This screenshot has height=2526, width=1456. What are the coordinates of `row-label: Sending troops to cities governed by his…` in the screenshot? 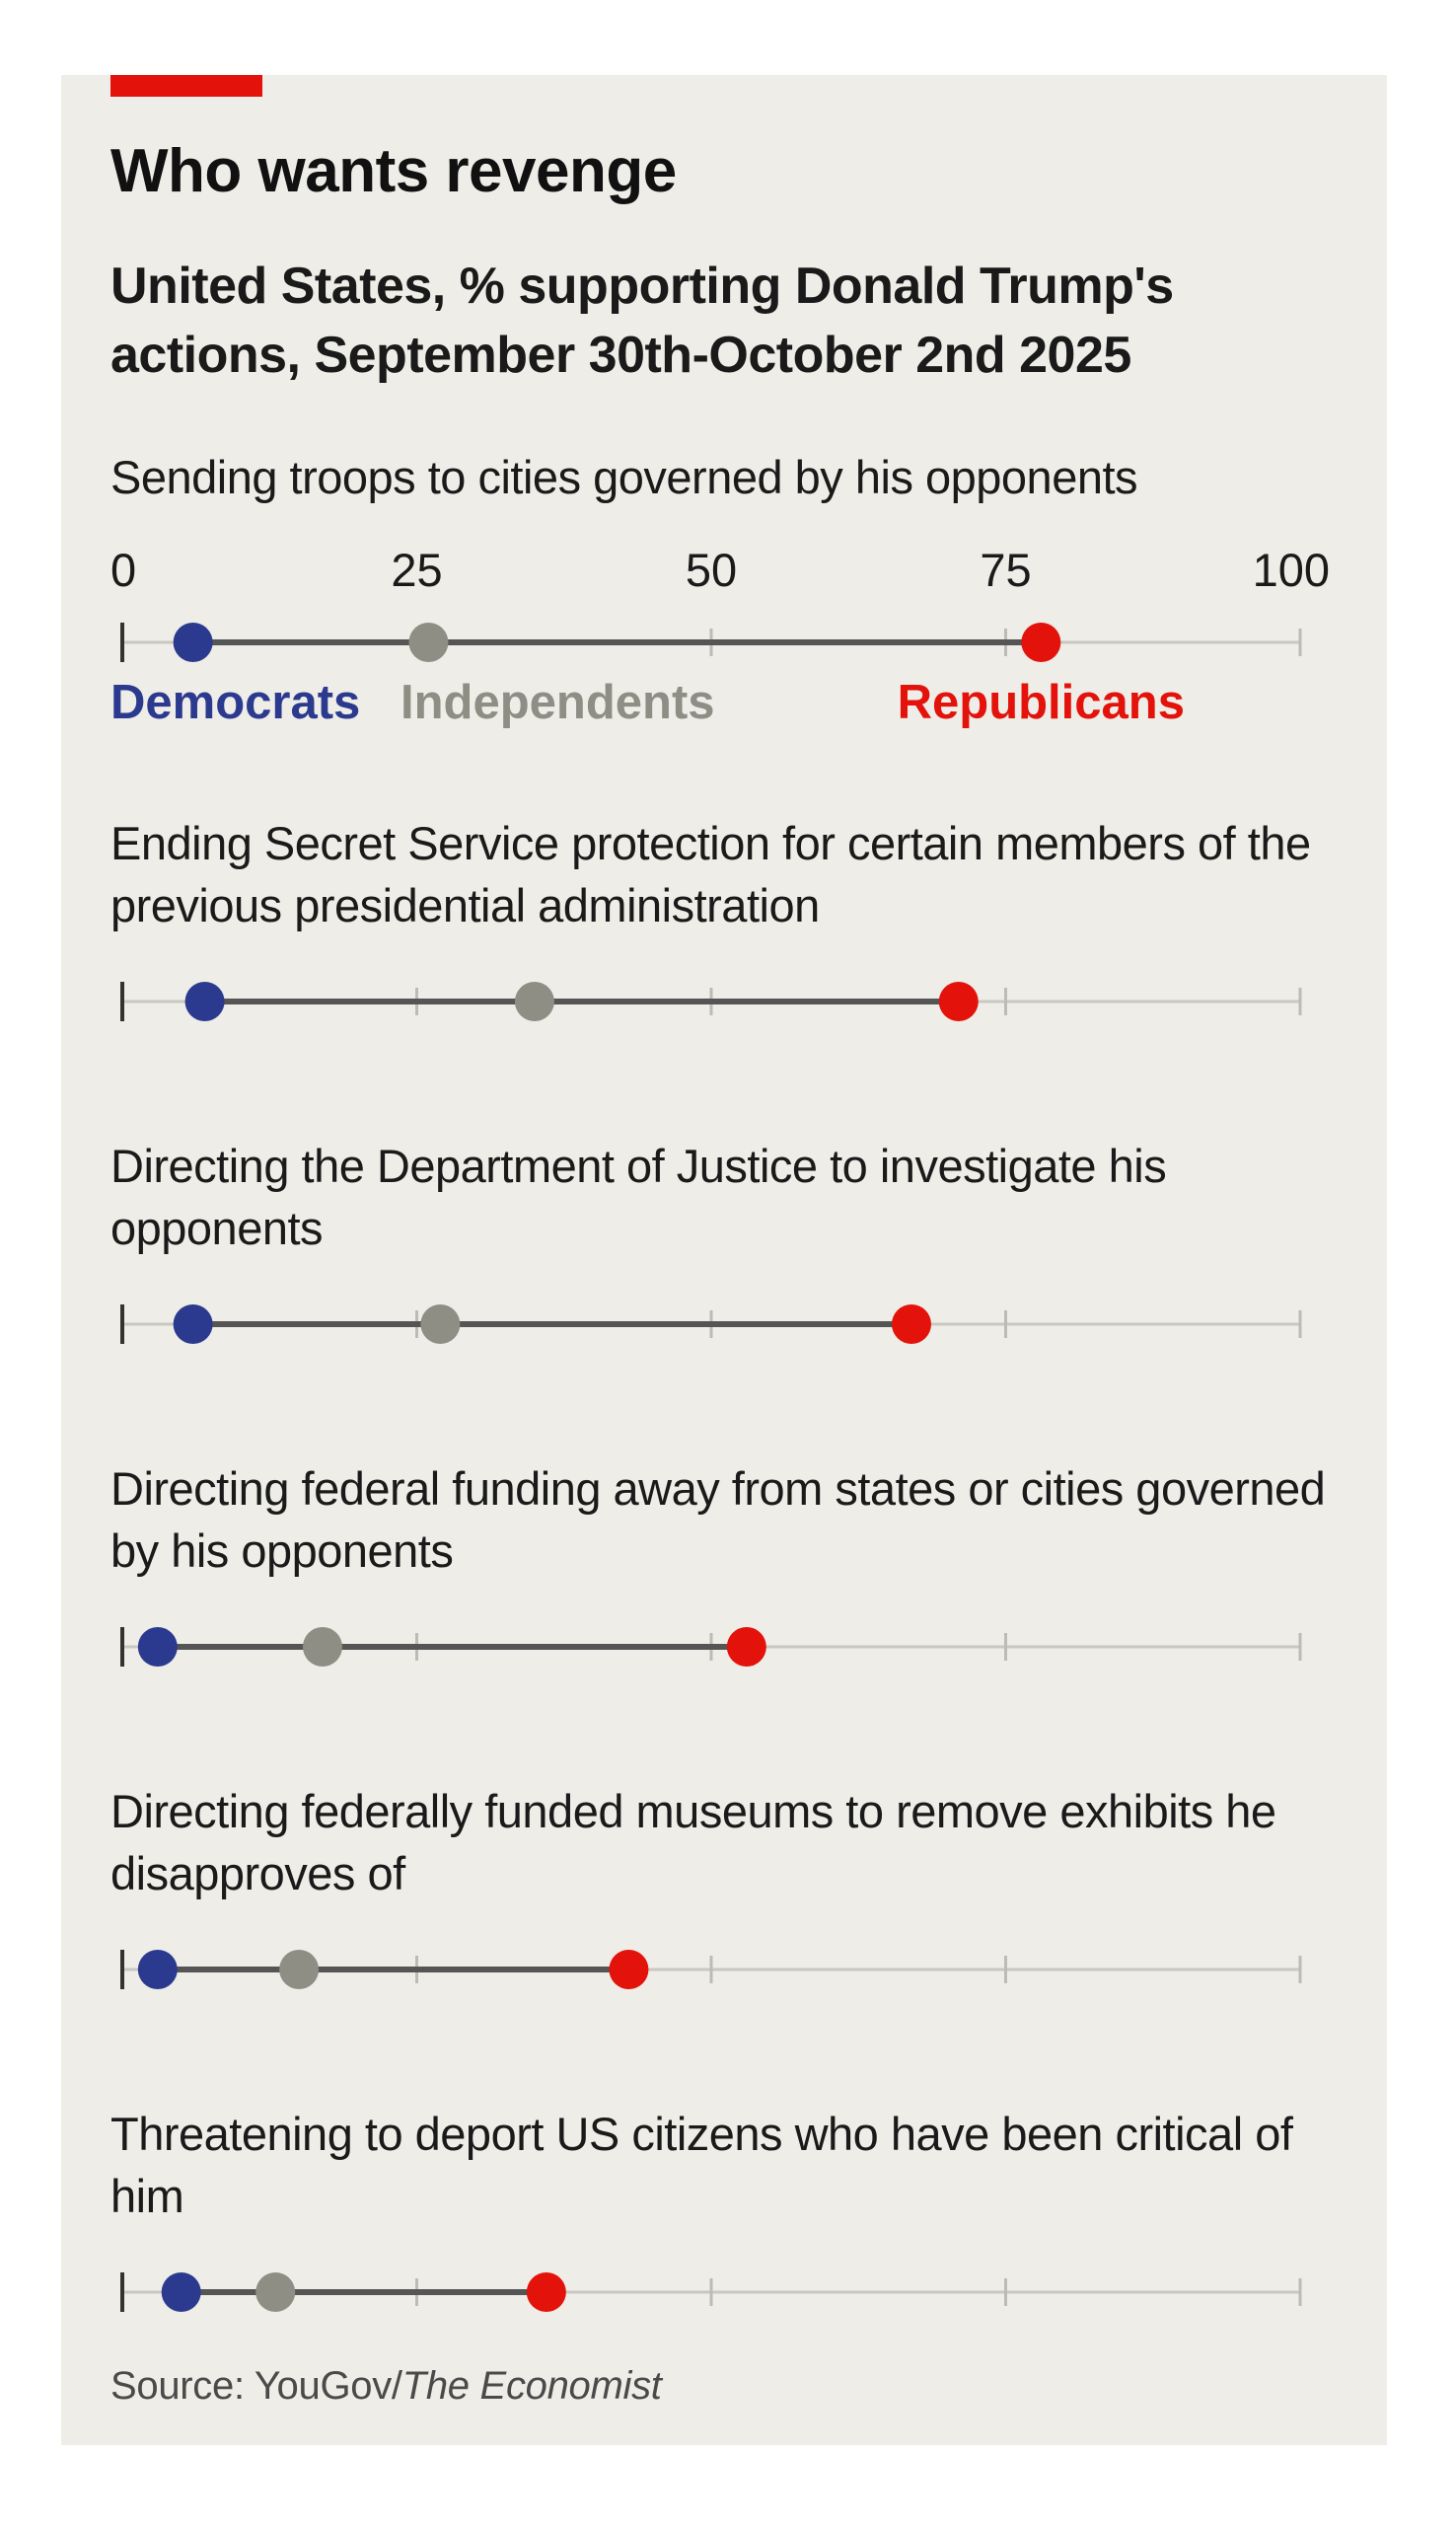 It's located at (624, 477).